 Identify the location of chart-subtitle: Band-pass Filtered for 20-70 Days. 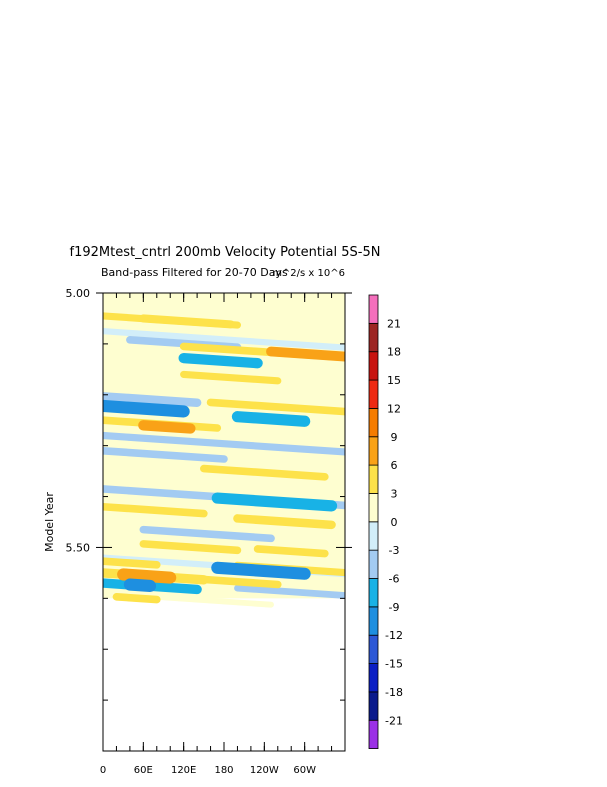
(194, 272).